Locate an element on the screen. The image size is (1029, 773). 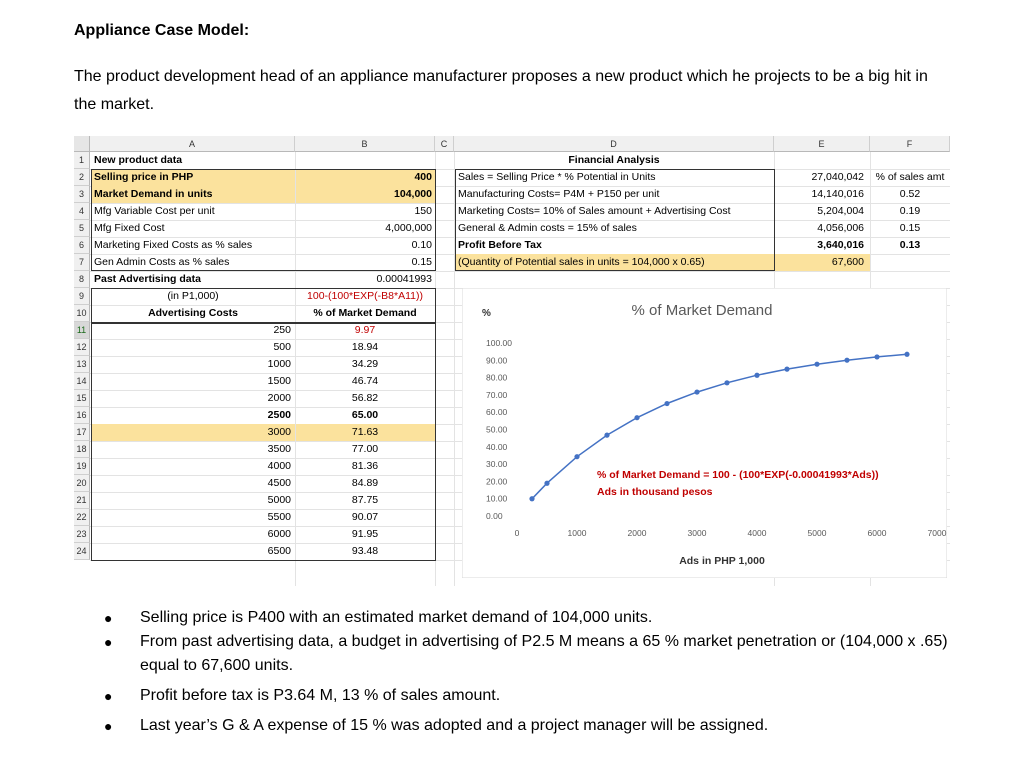
row-header-8: 8 is located at coordinates (82, 279).